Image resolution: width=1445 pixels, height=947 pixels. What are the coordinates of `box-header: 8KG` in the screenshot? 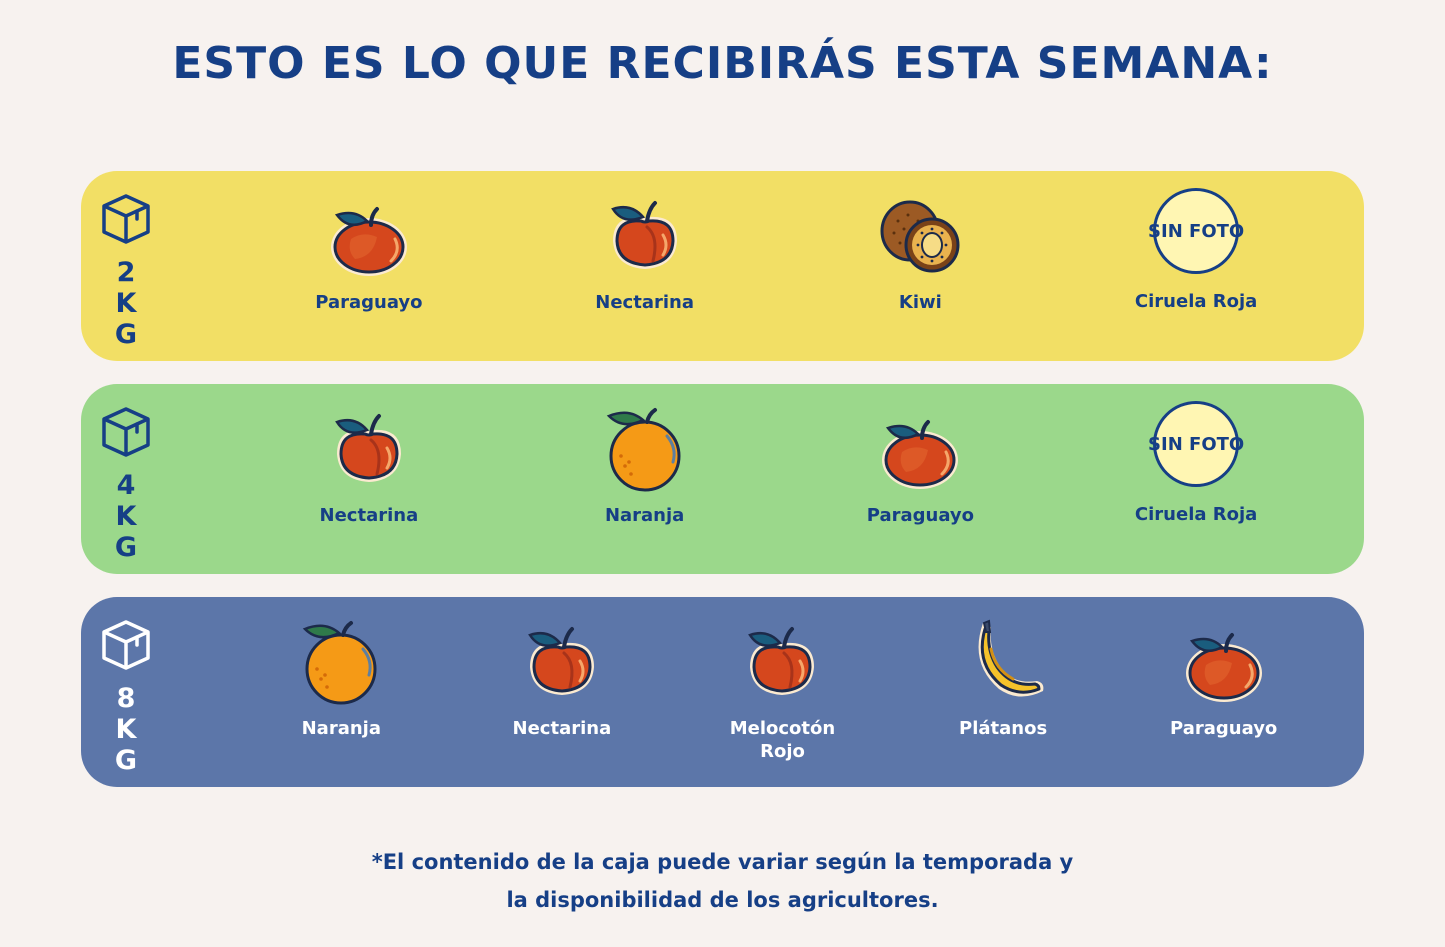 It's located at (126, 696).